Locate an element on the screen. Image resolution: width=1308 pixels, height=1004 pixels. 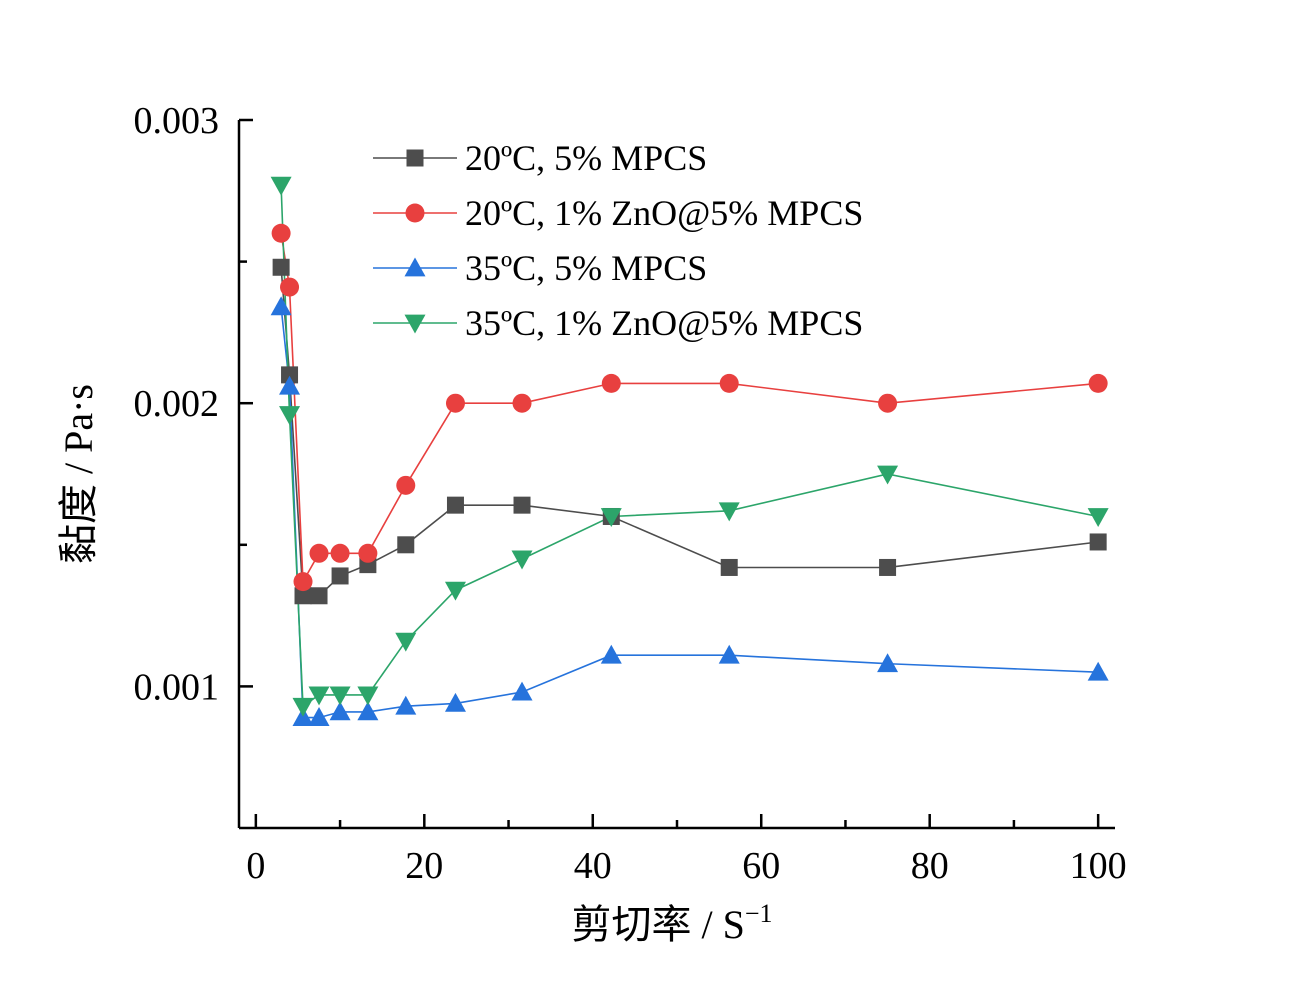
x-tick-label: 80 is located at coordinates (930, 866).